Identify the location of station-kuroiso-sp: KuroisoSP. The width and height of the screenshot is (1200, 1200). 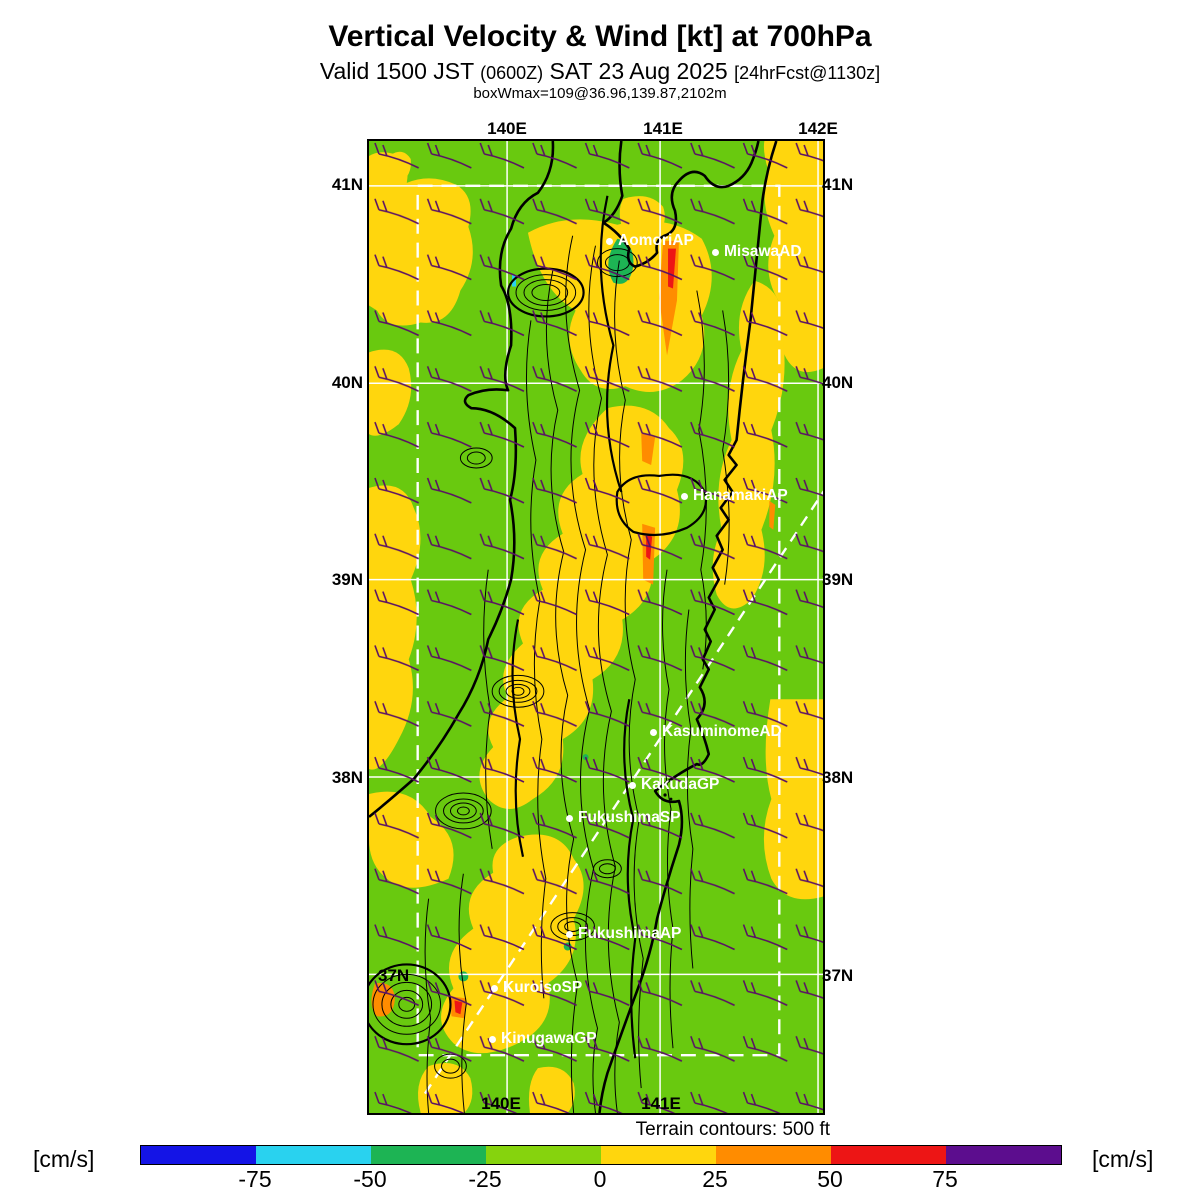
(536, 988).